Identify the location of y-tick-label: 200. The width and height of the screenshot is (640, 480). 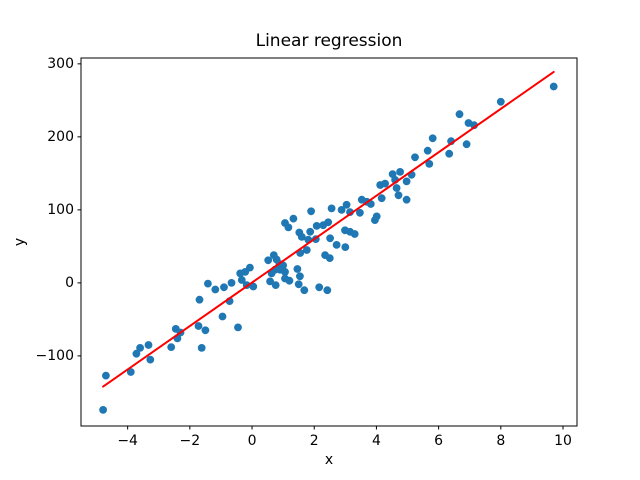
(60, 136).